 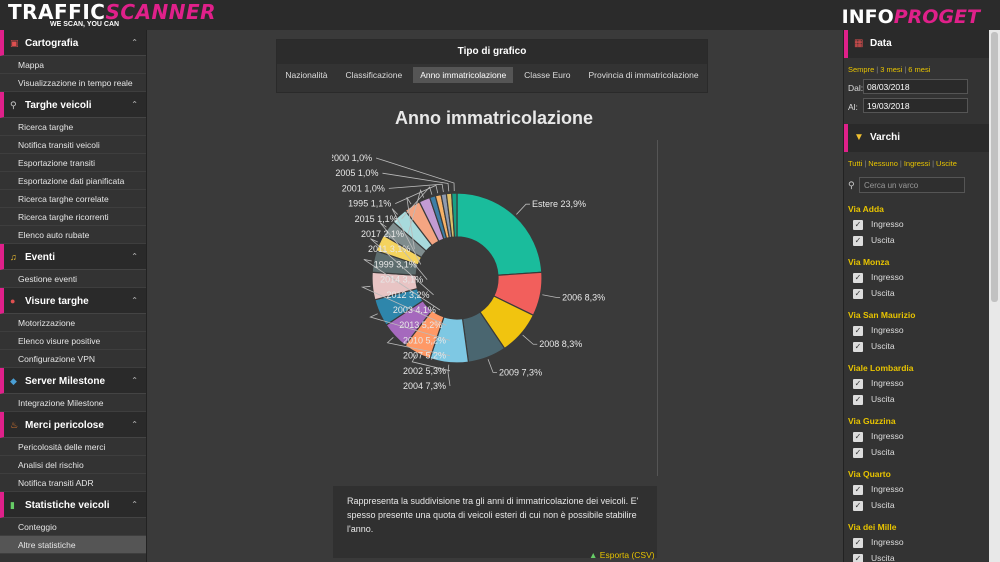 I want to click on gates-title: Varchi, so click(x=885, y=137).